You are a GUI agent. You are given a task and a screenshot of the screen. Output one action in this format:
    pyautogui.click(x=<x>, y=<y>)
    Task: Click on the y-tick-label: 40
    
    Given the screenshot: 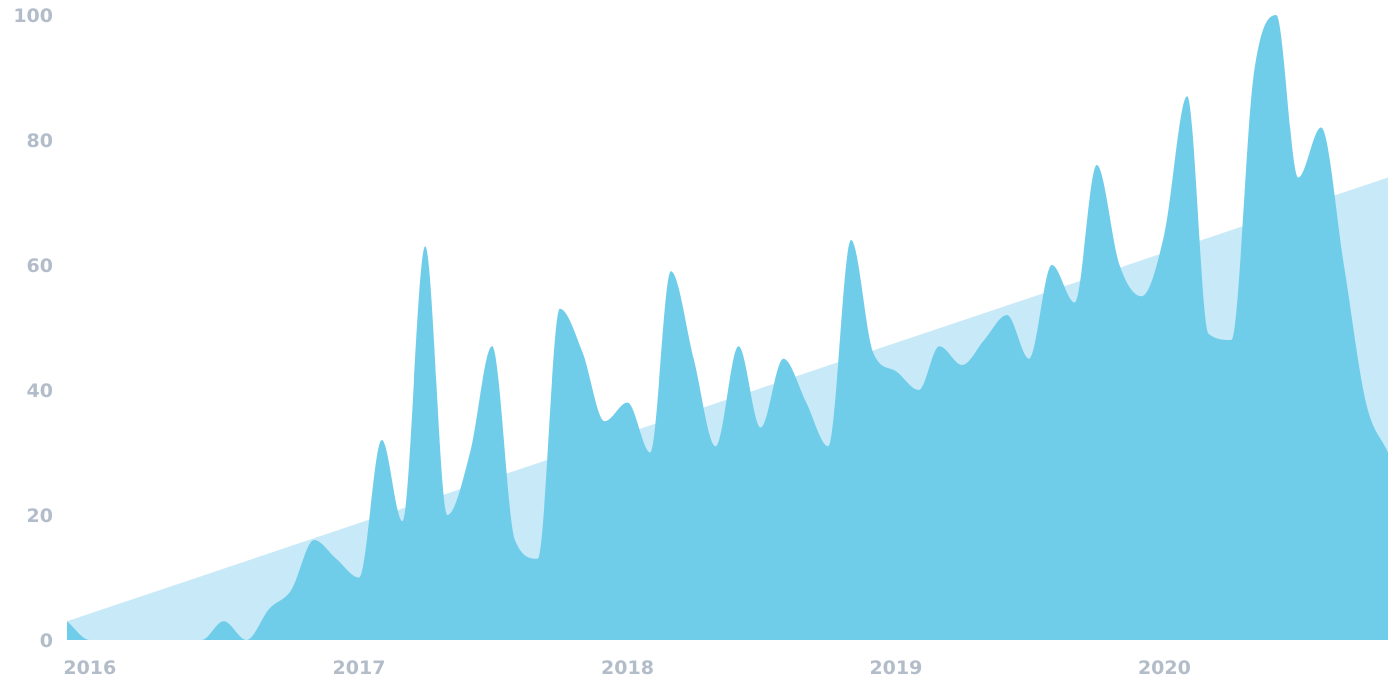 What is the action you would take?
    pyautogui.click(x=40, y=391)
    